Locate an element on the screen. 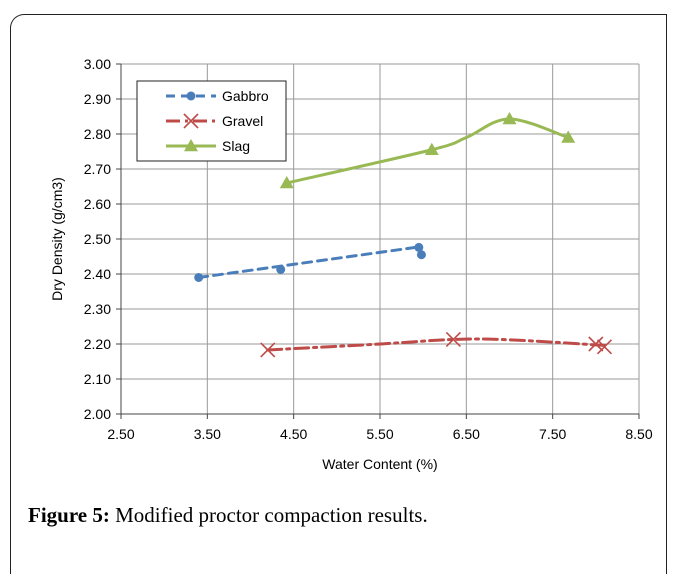 This screenshot has width=677, height=574. series-slag is located at coordinates (427, 150).